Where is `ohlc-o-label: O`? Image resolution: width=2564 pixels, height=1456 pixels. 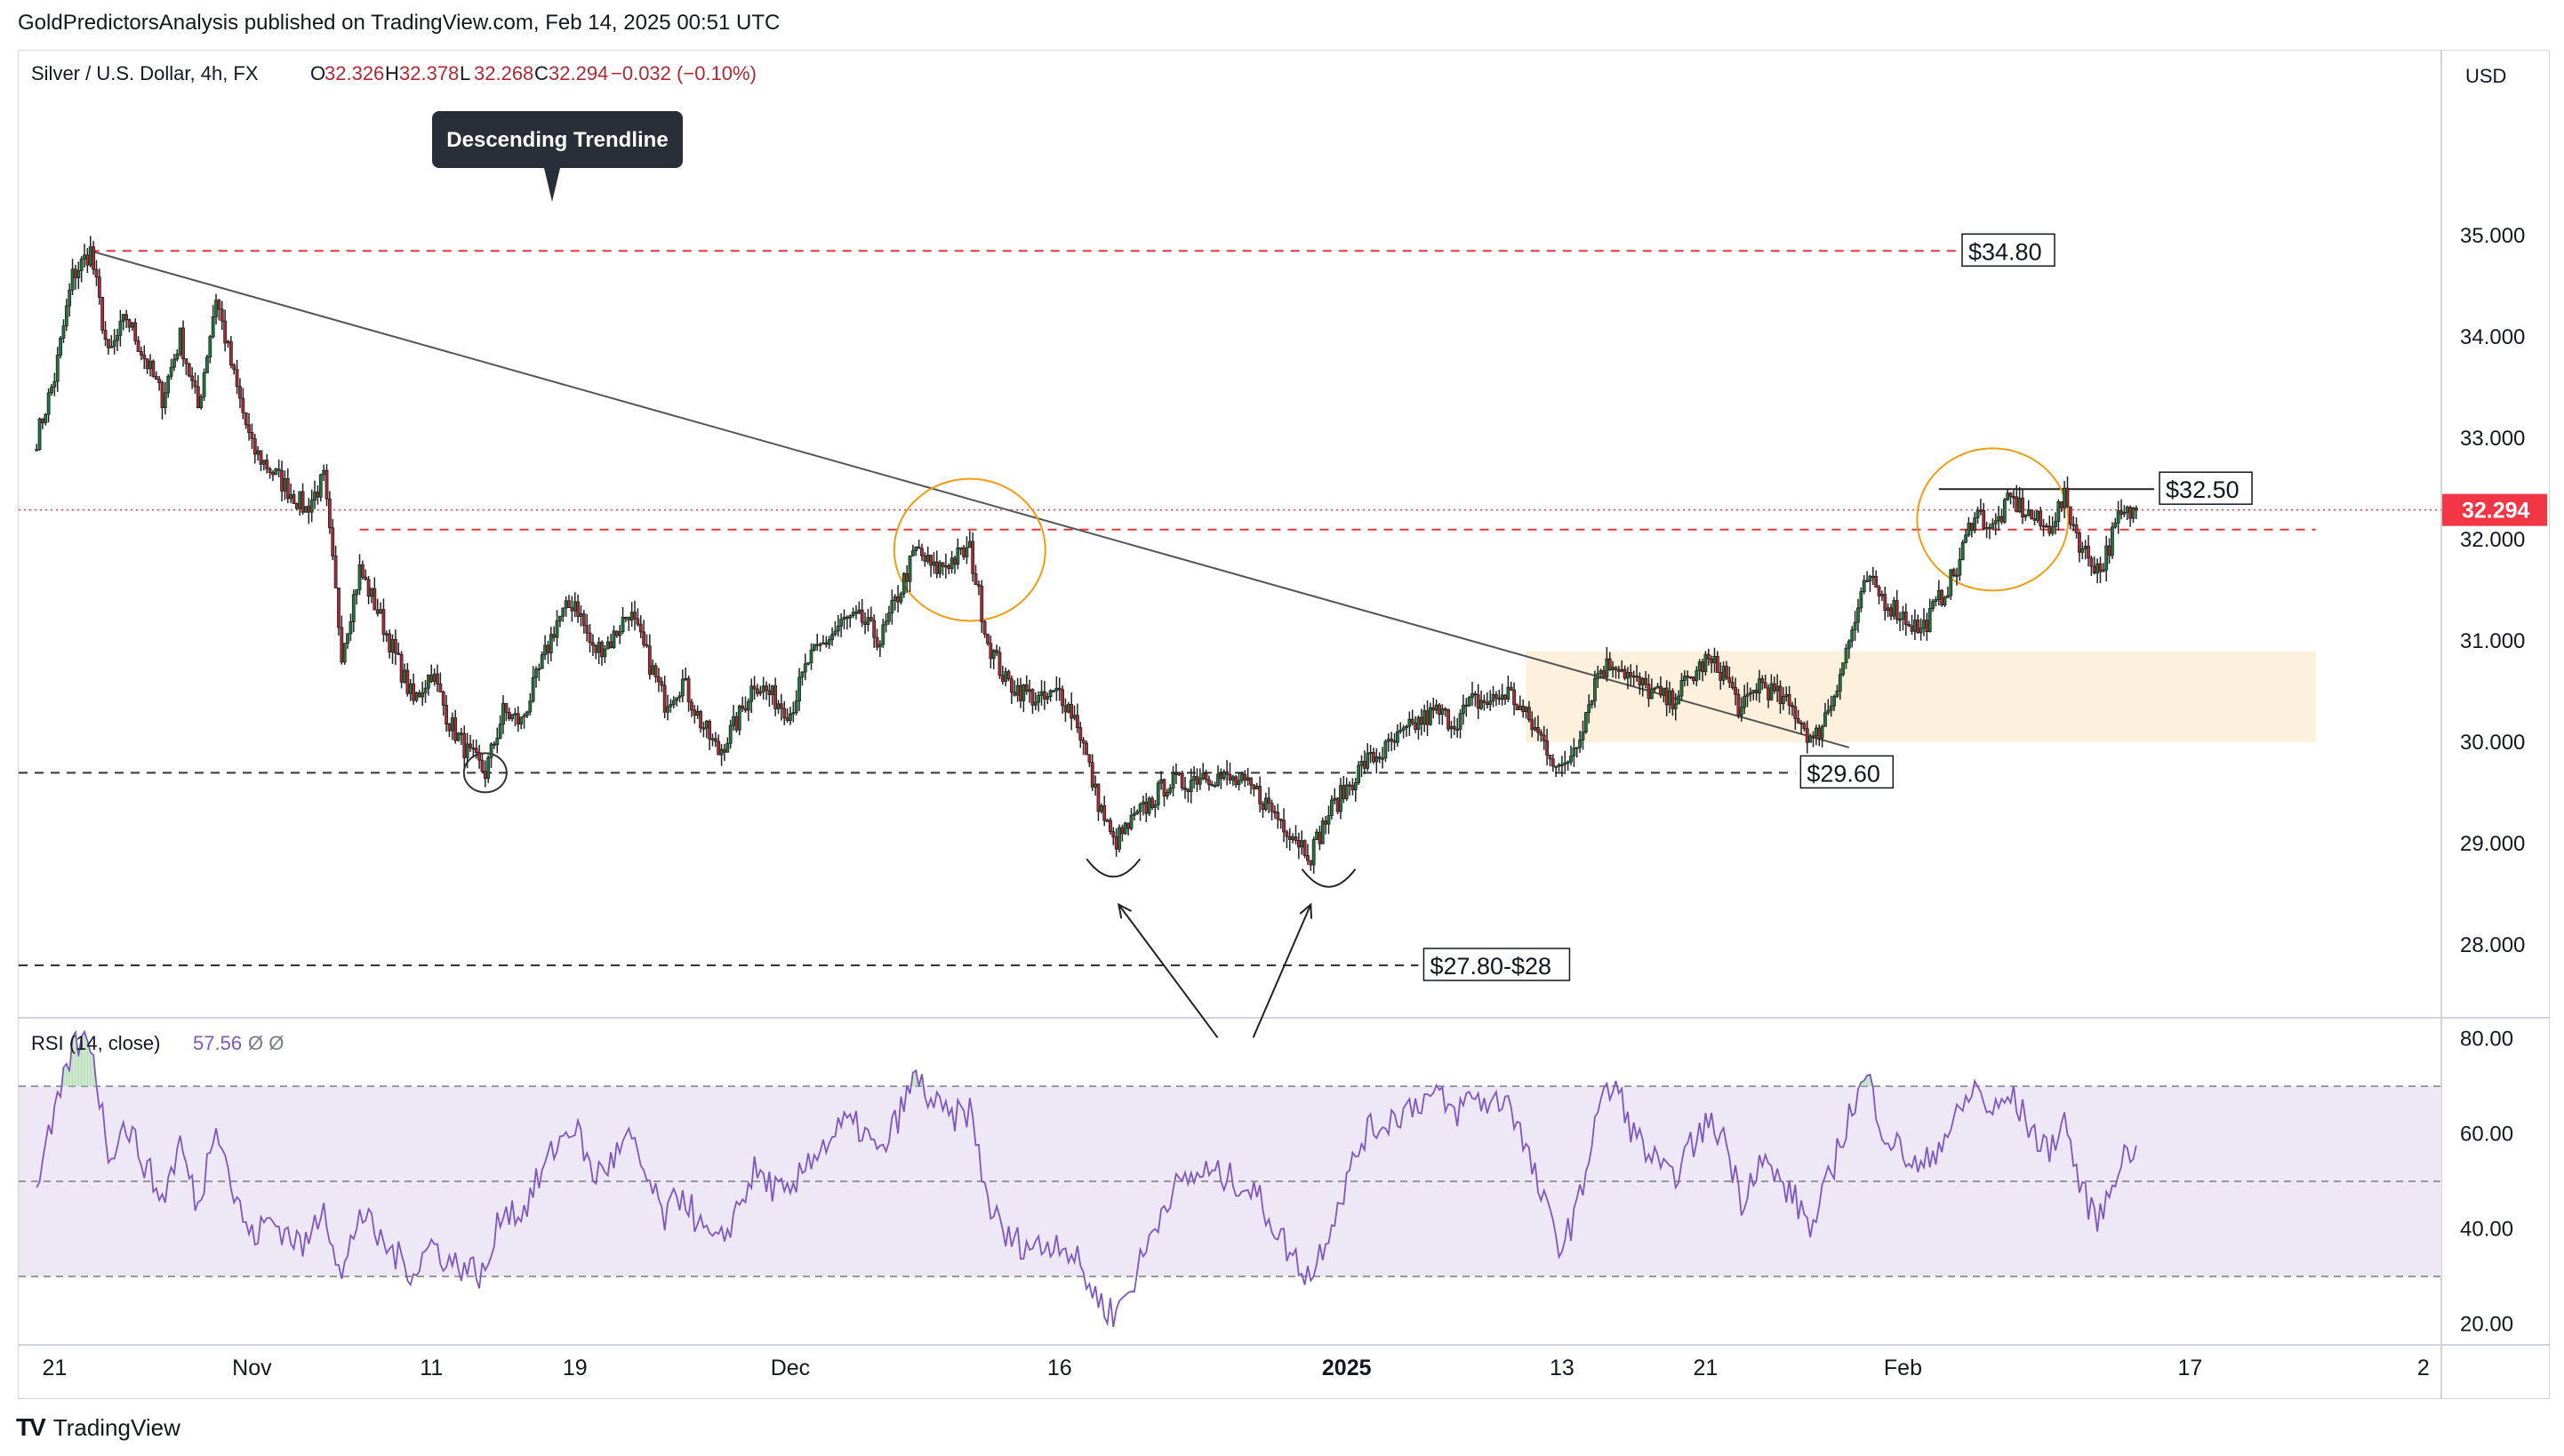
ohlc-o-label: O is located at coordinates (317, 73).